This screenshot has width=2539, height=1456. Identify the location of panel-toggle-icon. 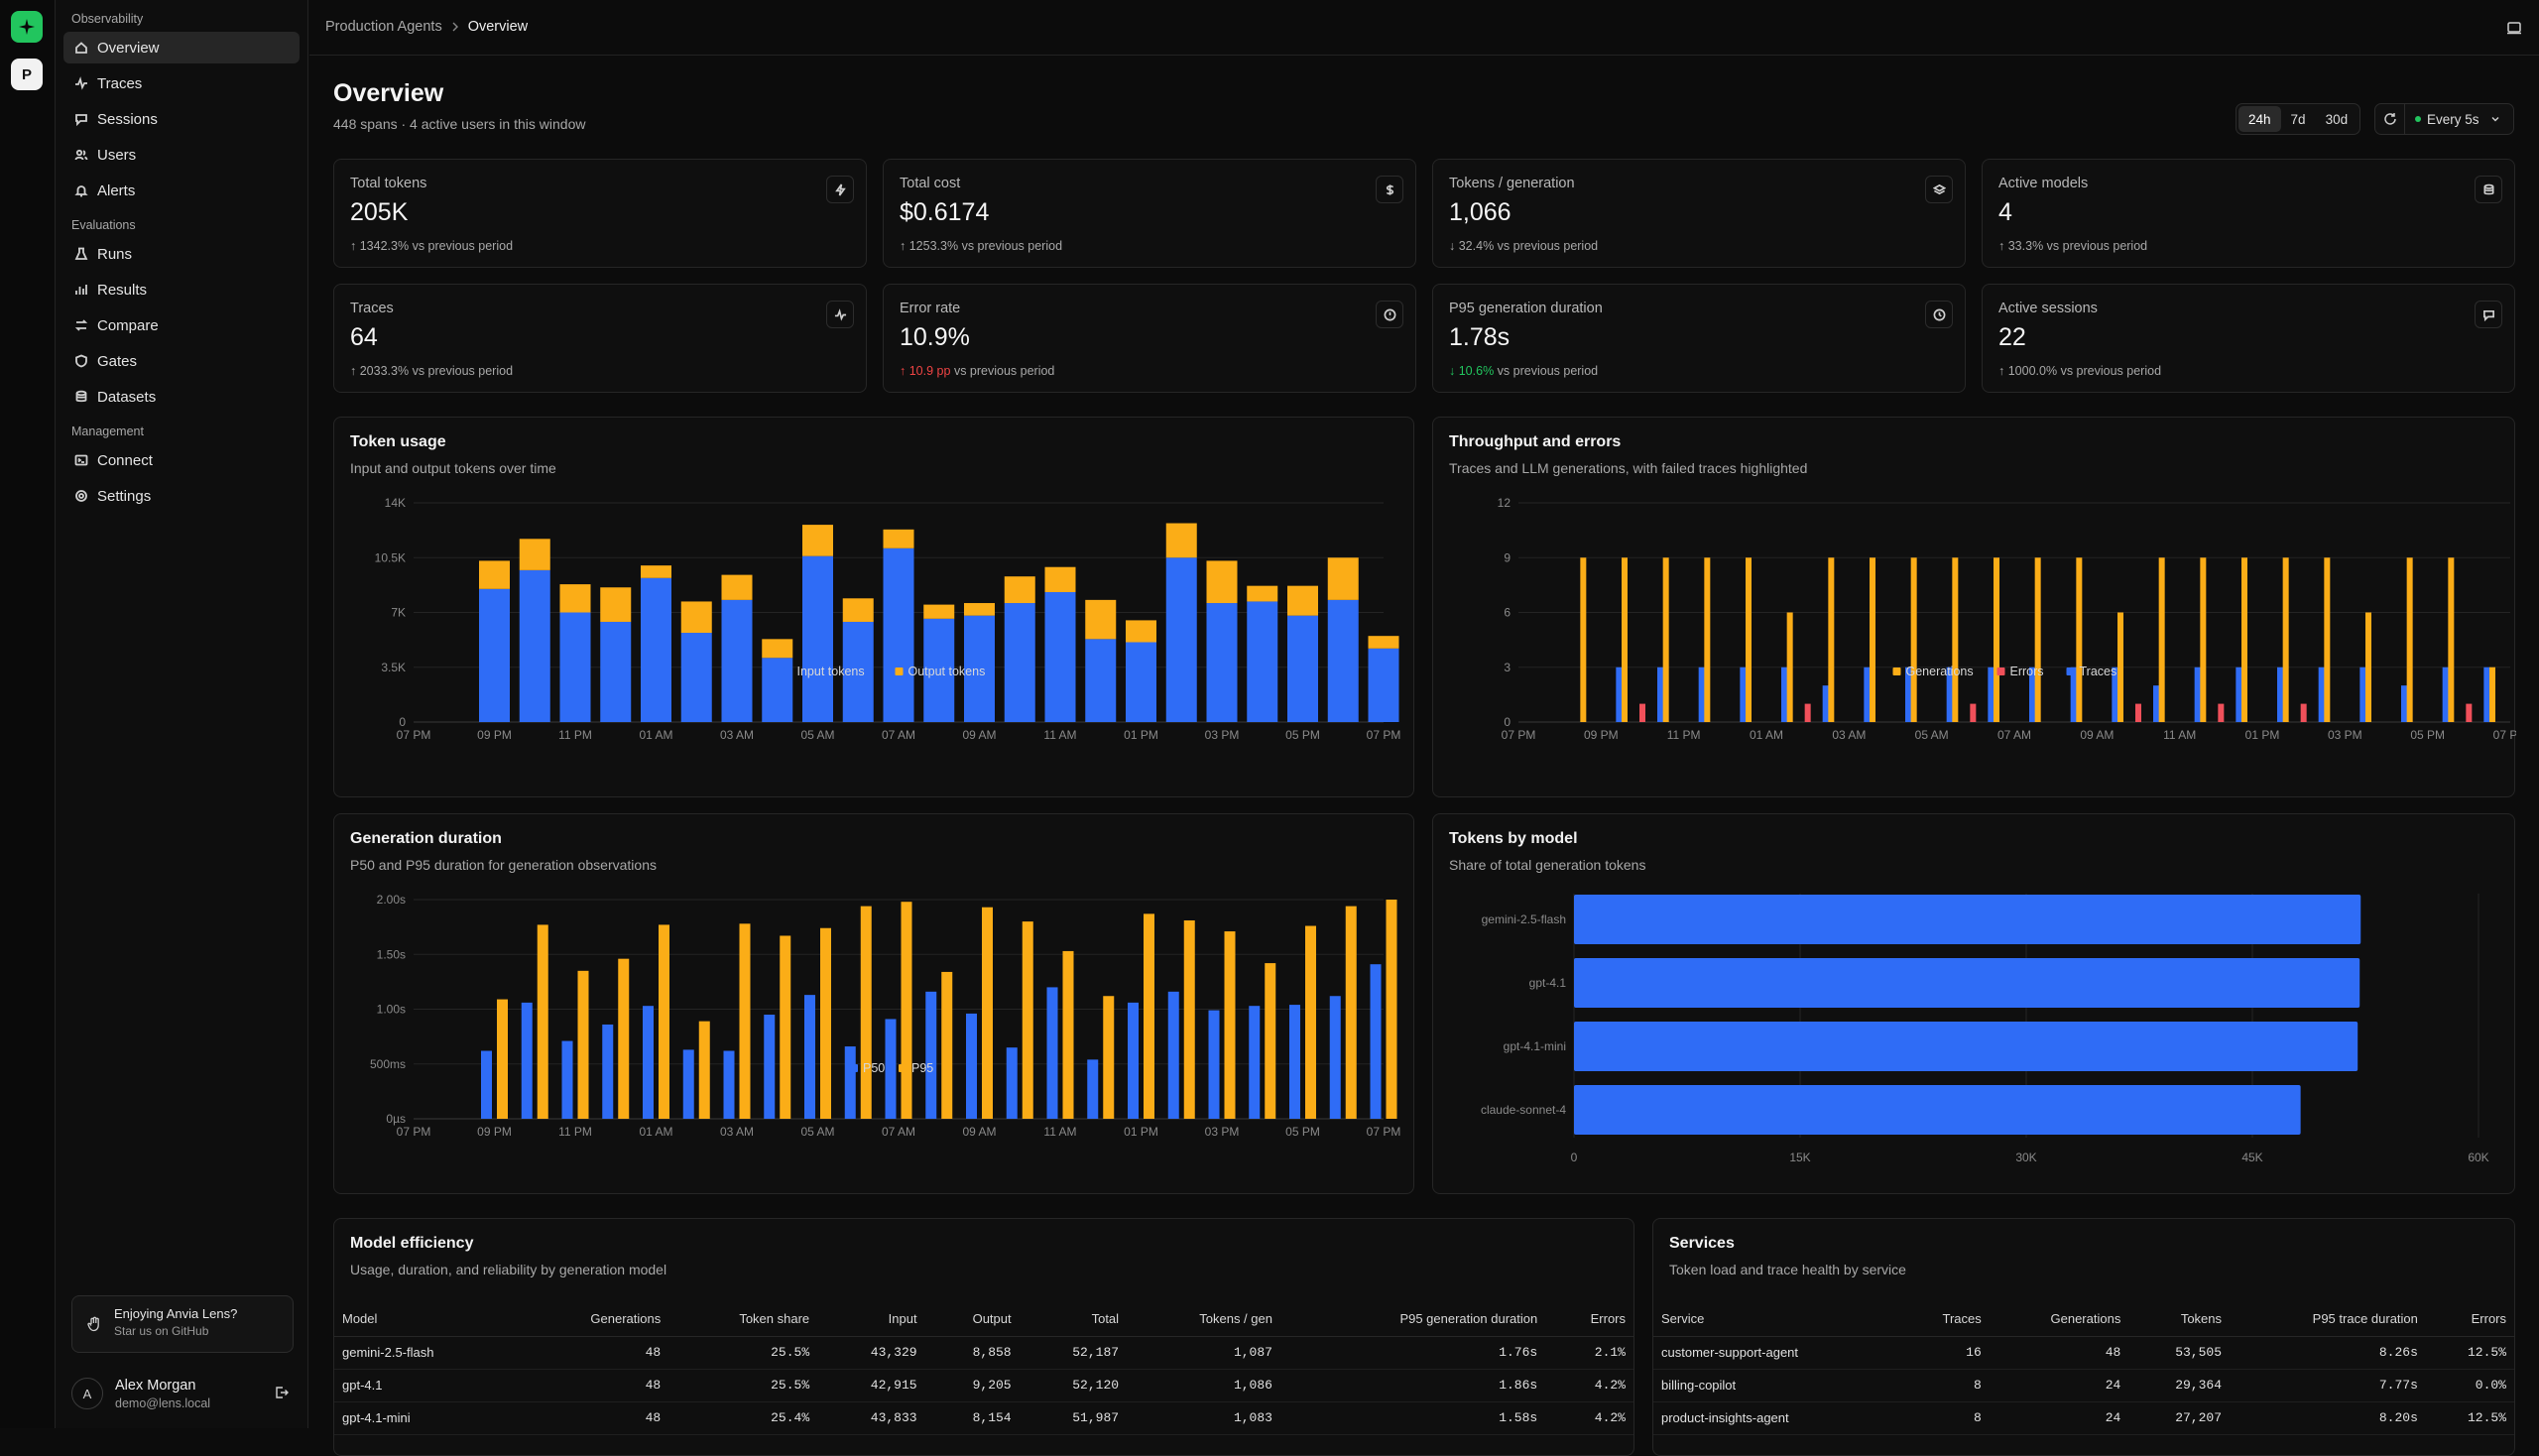
(2514, 28).